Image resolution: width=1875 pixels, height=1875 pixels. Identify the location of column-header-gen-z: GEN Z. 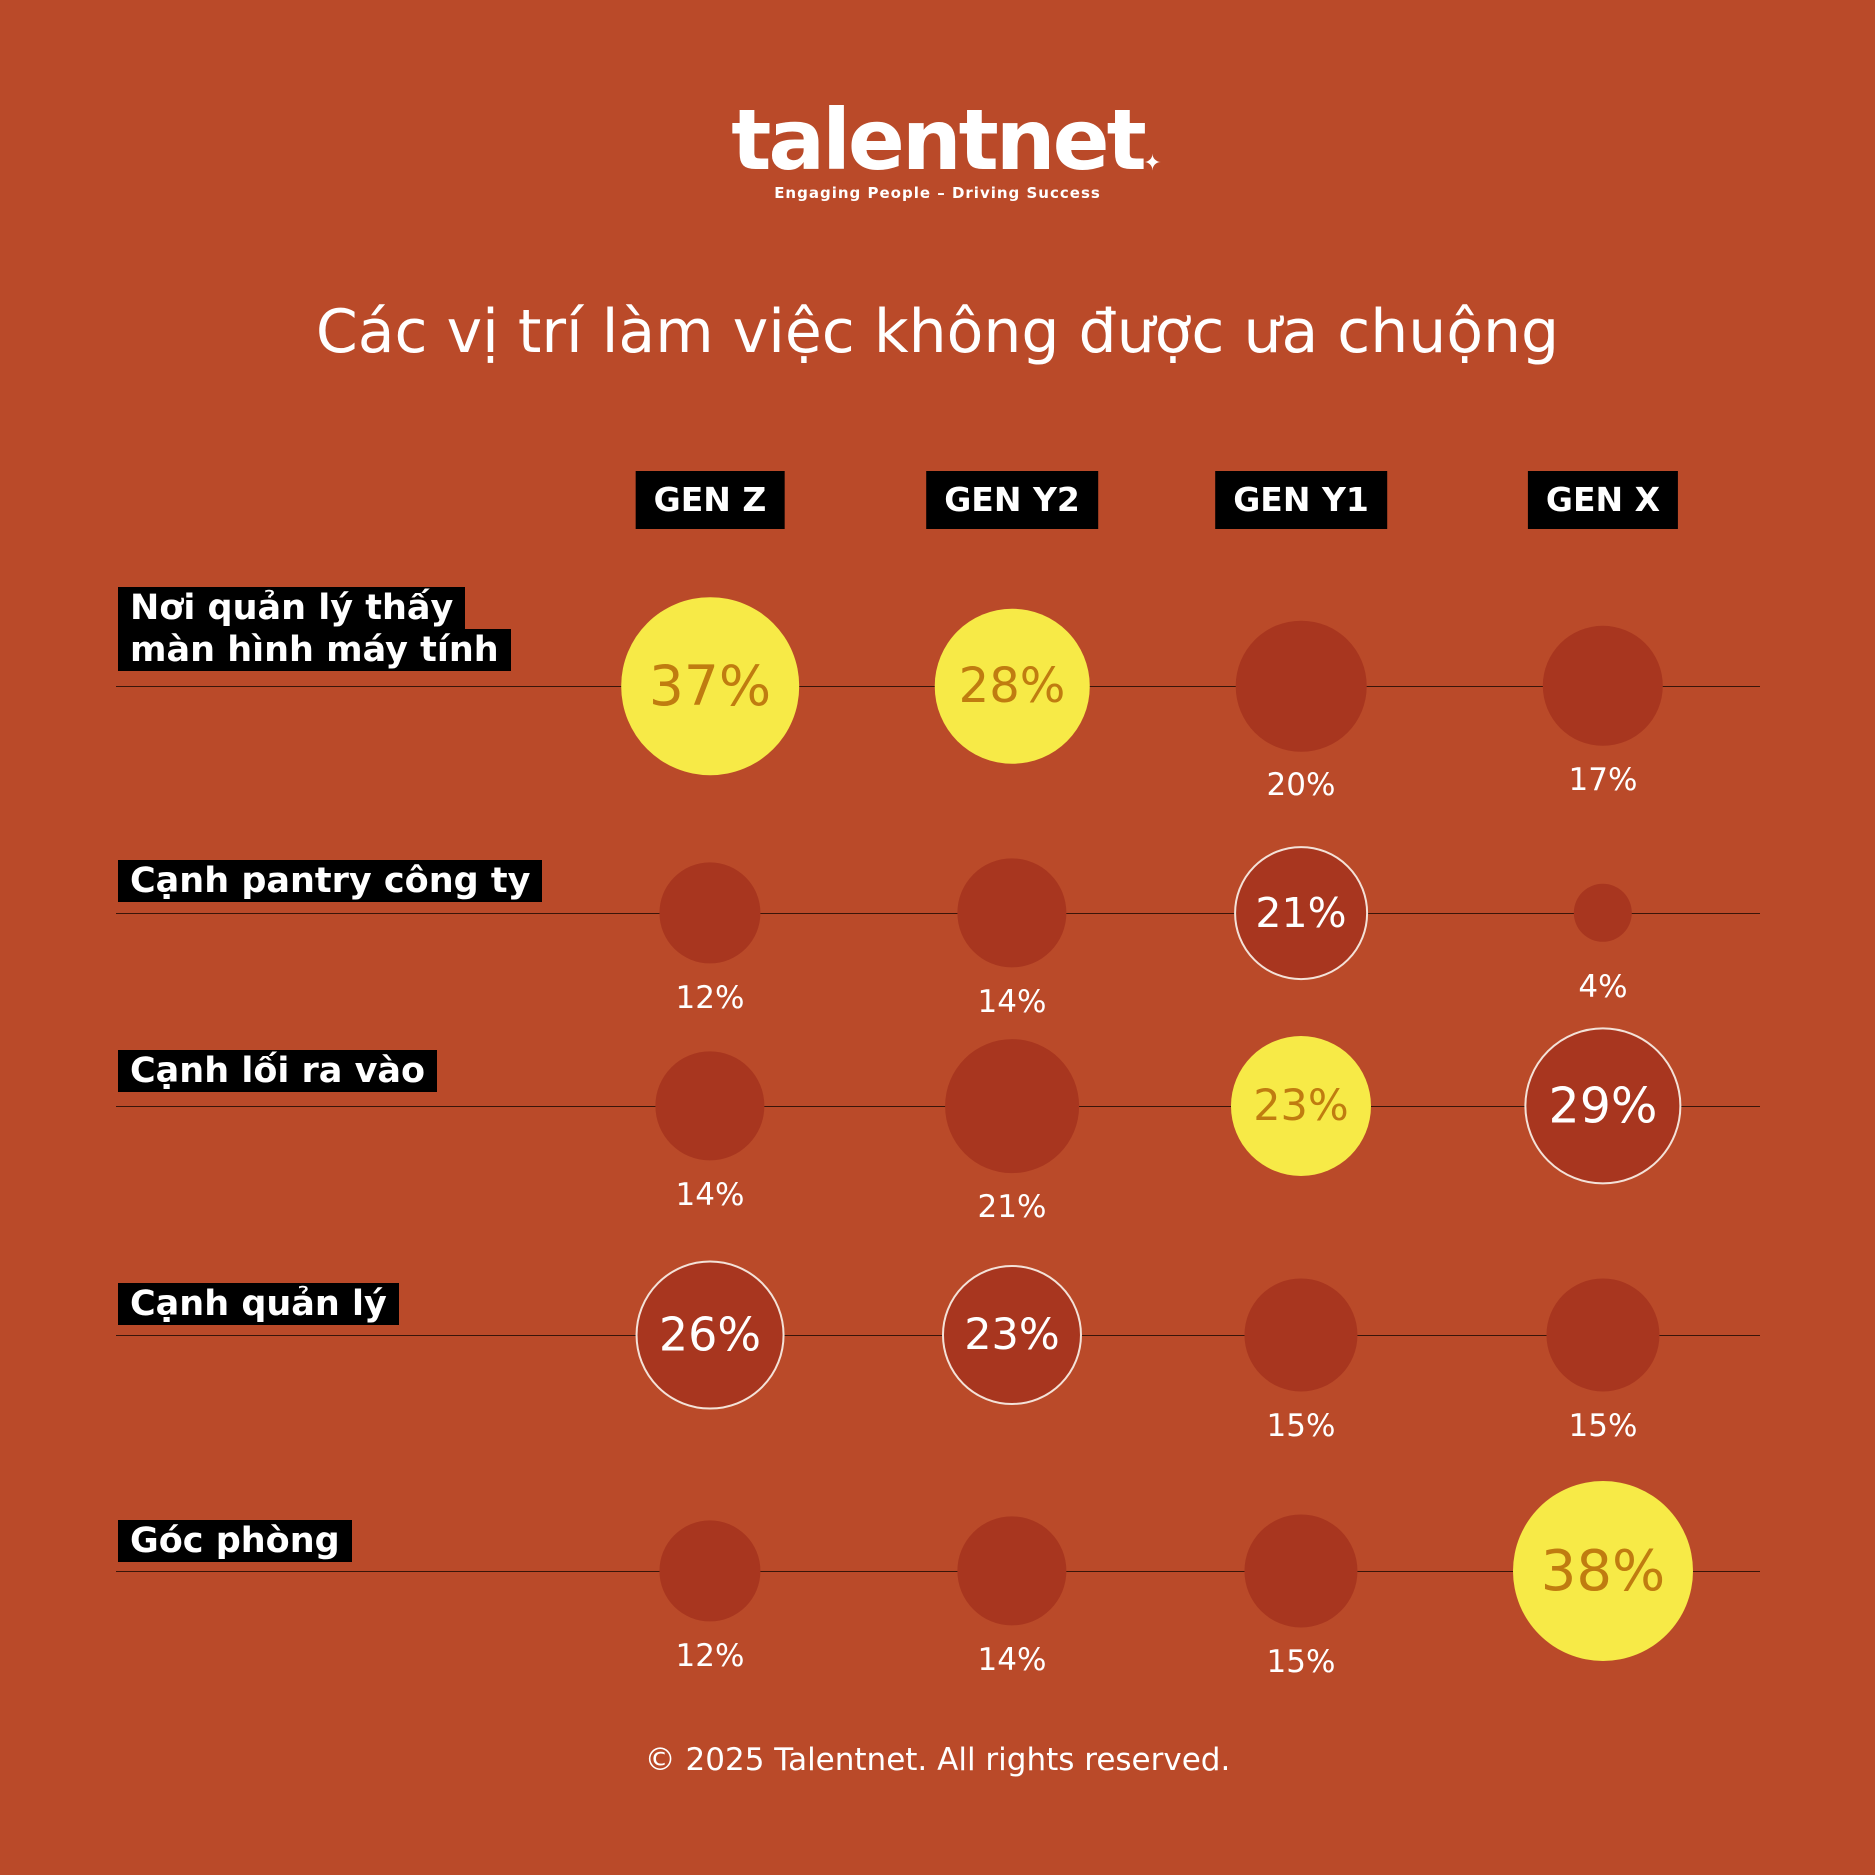
(710, 500).